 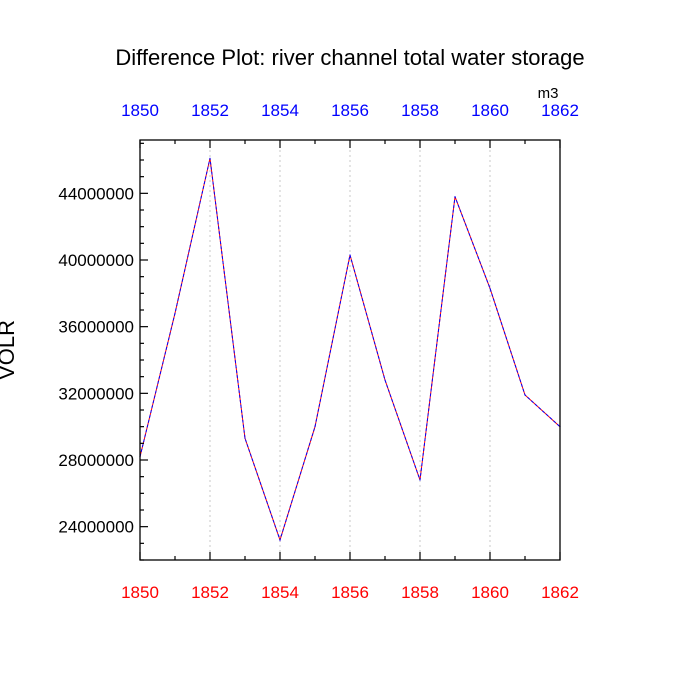 What do you see at coordinates (420, 110) in the screenshot?
I see `top-x-tick-label: 1858` at bounding box center [420, 110].